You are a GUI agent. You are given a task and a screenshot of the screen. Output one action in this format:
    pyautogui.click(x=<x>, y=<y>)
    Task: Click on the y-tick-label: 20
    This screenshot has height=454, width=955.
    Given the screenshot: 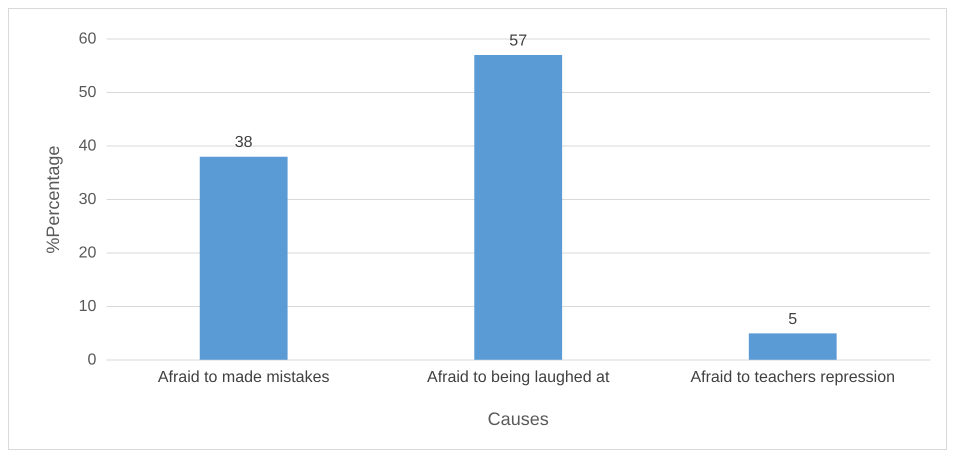 What is the action you would take?
    pyautogui.click(x=87, y=253)
    